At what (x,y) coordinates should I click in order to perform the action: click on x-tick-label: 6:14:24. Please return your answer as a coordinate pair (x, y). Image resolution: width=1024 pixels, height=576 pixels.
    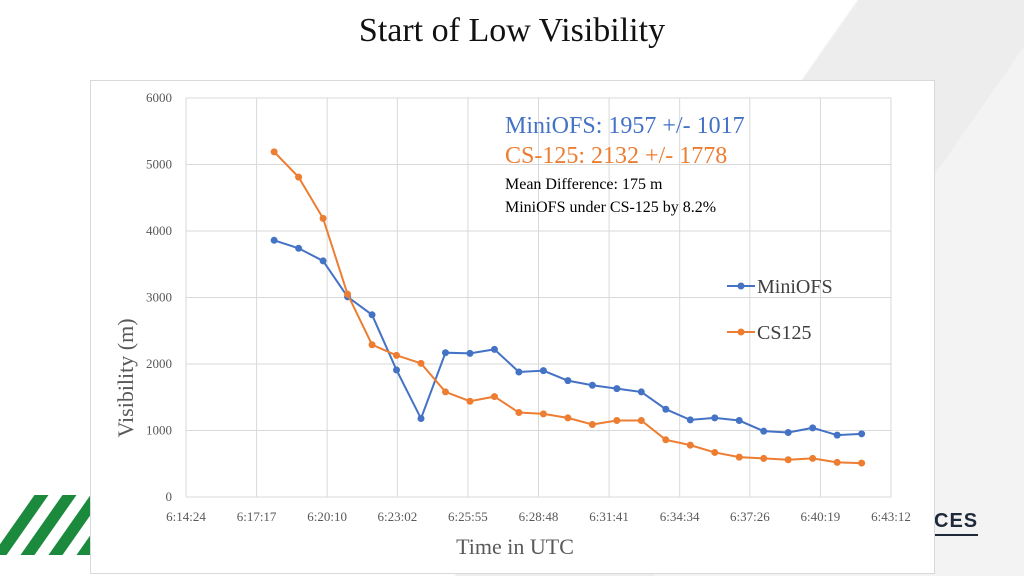
    Looking at the image, I should click on (186, 516).